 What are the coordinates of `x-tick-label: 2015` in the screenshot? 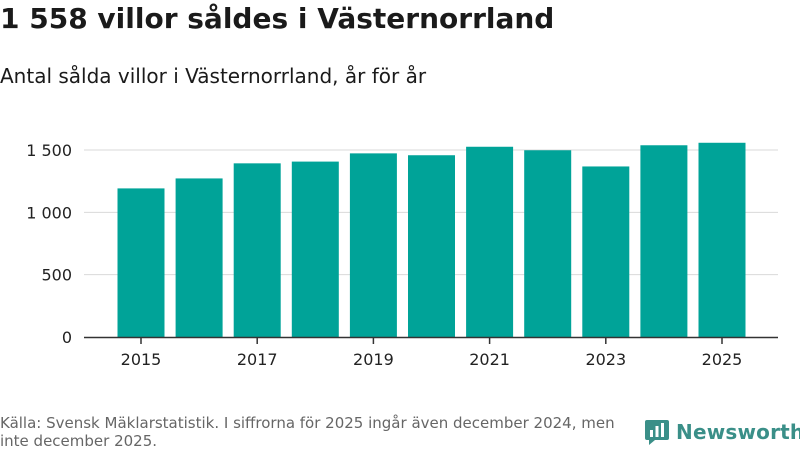 It's located at (141, 359).